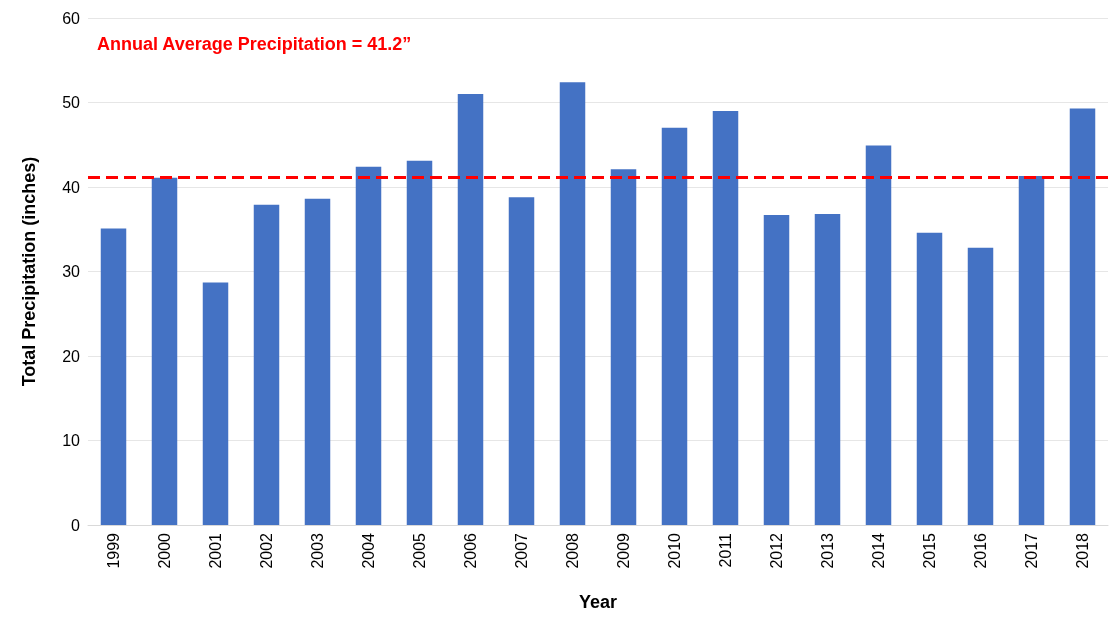 The width and height of the screenshot is (1114, 619). Describe the element at coordinates (1082, 550) in the screenshot. I see `x-tick-label: 2018` at that location.